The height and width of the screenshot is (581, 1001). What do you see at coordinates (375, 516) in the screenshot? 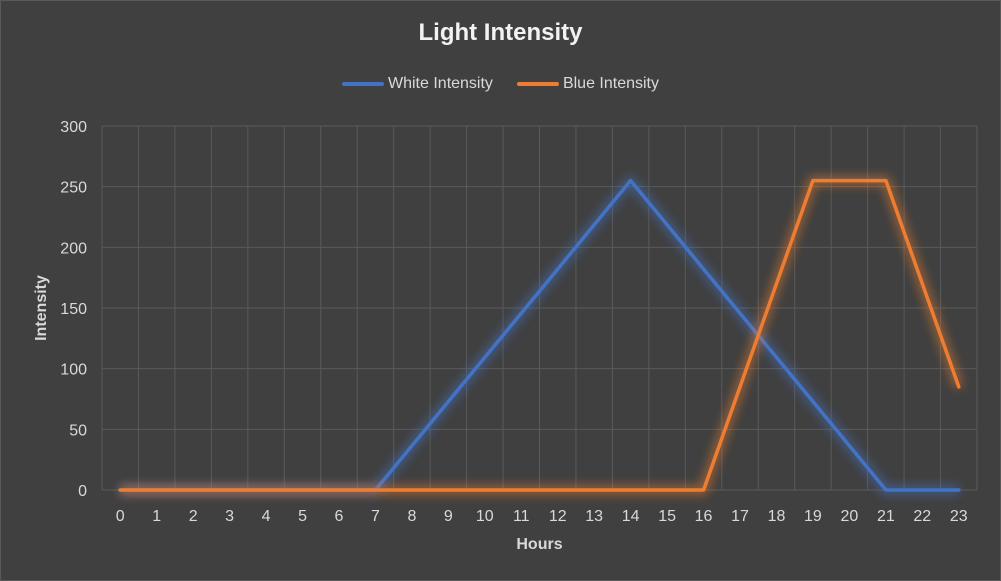
I see `x-tick-label: 7` at bounding box center [375, 516].